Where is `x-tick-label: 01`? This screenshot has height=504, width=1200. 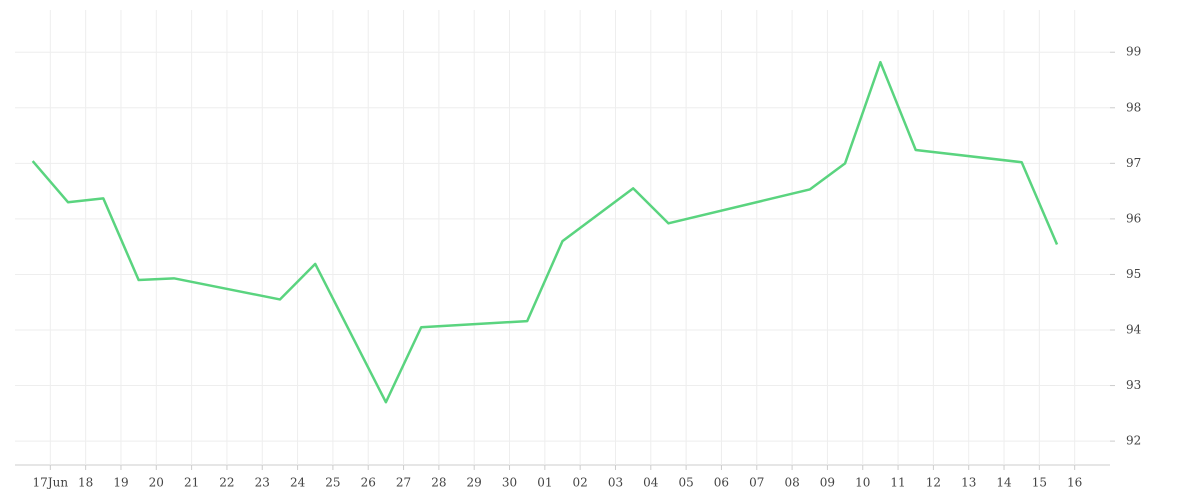
x-tick-label: 01 is located at coordinates (544, 483).